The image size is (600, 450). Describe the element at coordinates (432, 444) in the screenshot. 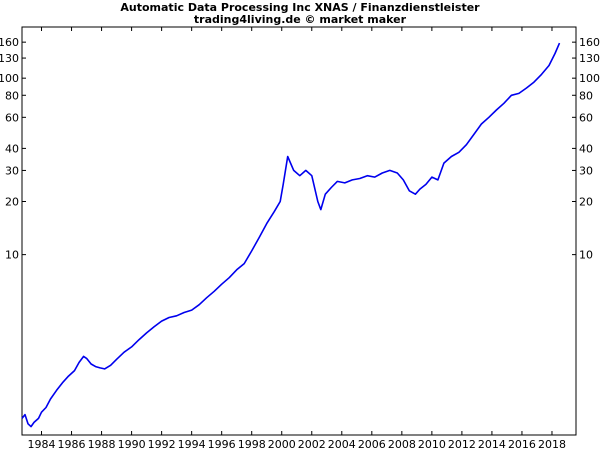

I see `x-tick-label: 2010` at that location.